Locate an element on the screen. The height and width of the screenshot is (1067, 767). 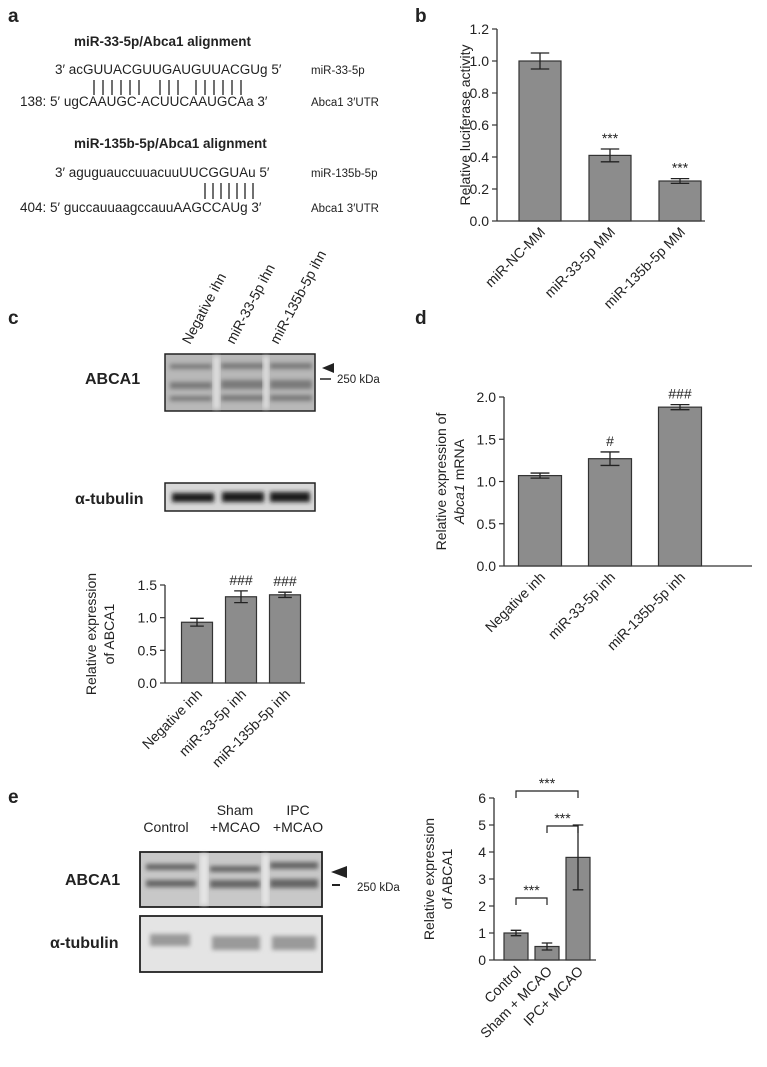
x-tick-label: miR-33-5p MM is located at coordinates (579, 262).